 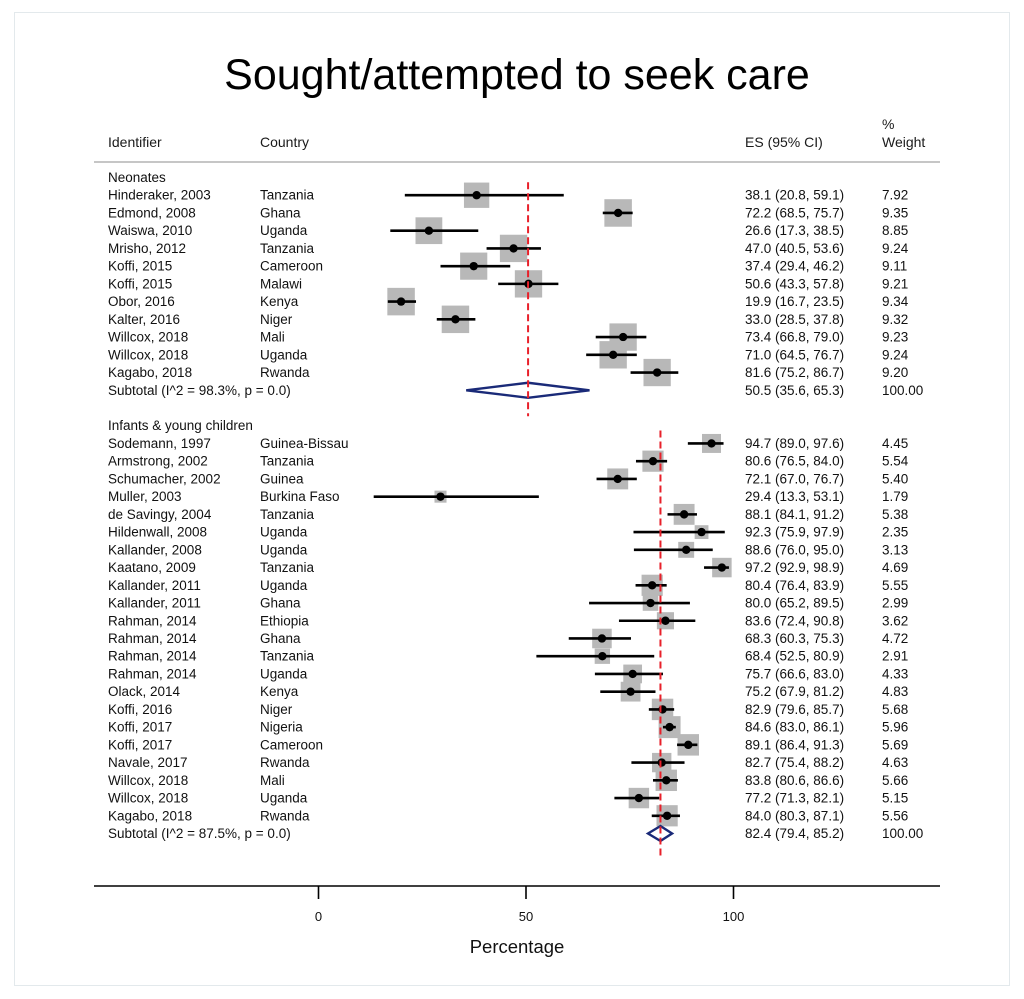 What do you see at coordinates (147, 248) in the screenshot?
I see `study-identifier: Mrisho, 2012` at bounding box center [147, 248].